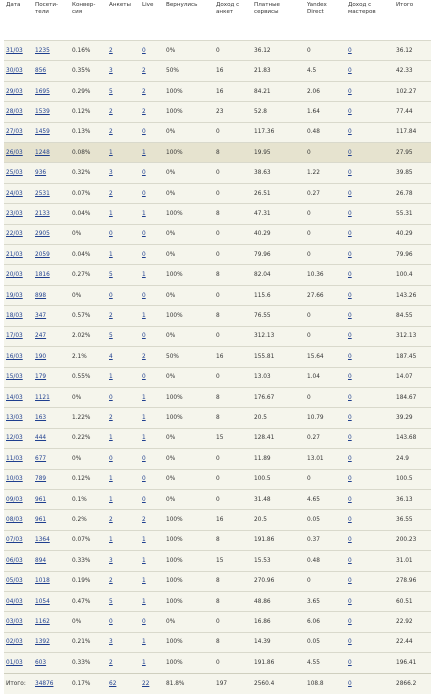 The height and width of the screenshot is (694, 435). I want to click on cell-visitors: 1054, so click(51, 601).